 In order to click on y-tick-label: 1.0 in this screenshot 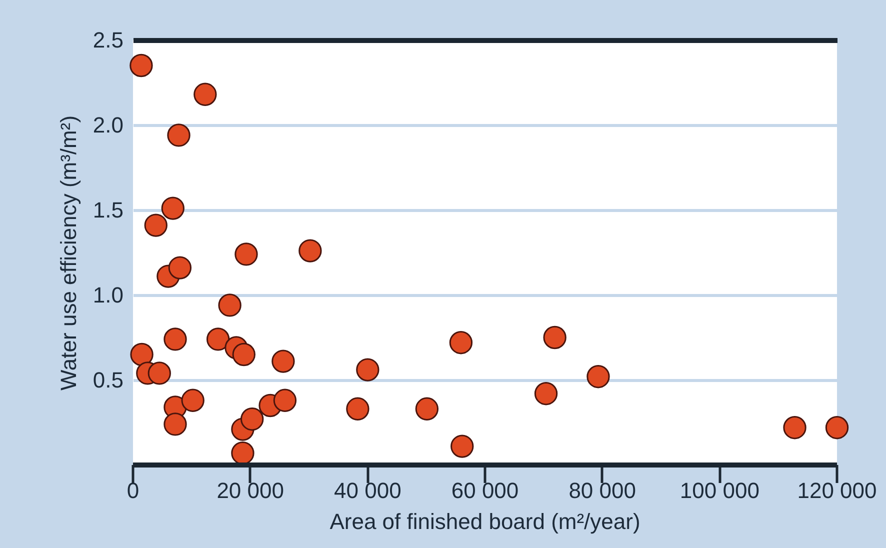, I will do `click(108, 295)`.